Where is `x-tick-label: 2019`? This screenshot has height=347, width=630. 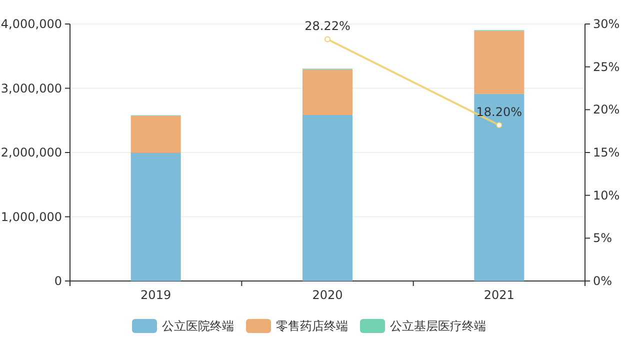
x-tick-label: 2019 is located at coordinates (156, 295).